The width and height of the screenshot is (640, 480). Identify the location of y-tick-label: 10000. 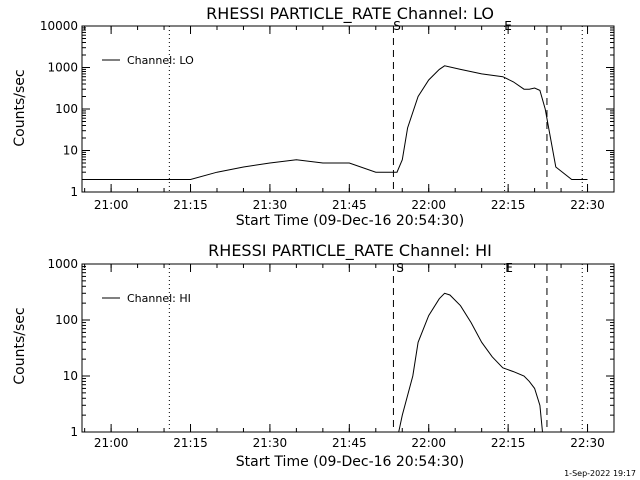
(59, 26).